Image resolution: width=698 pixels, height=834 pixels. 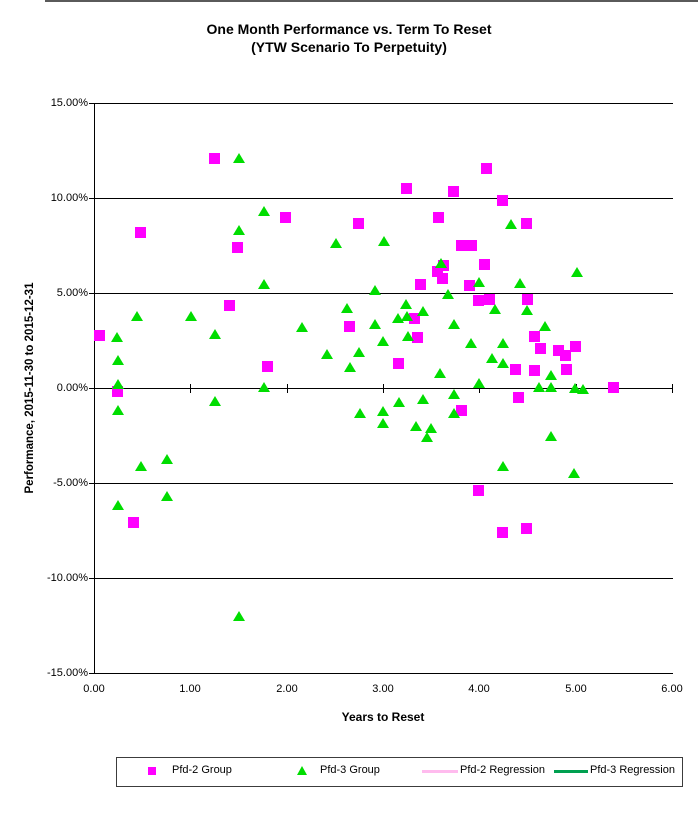 What do you see at coordinates (202, 770) in the screenshot?
I see `legend-label-pfd2-group: Pfd-2 Group` at bounding box center [202, 770].